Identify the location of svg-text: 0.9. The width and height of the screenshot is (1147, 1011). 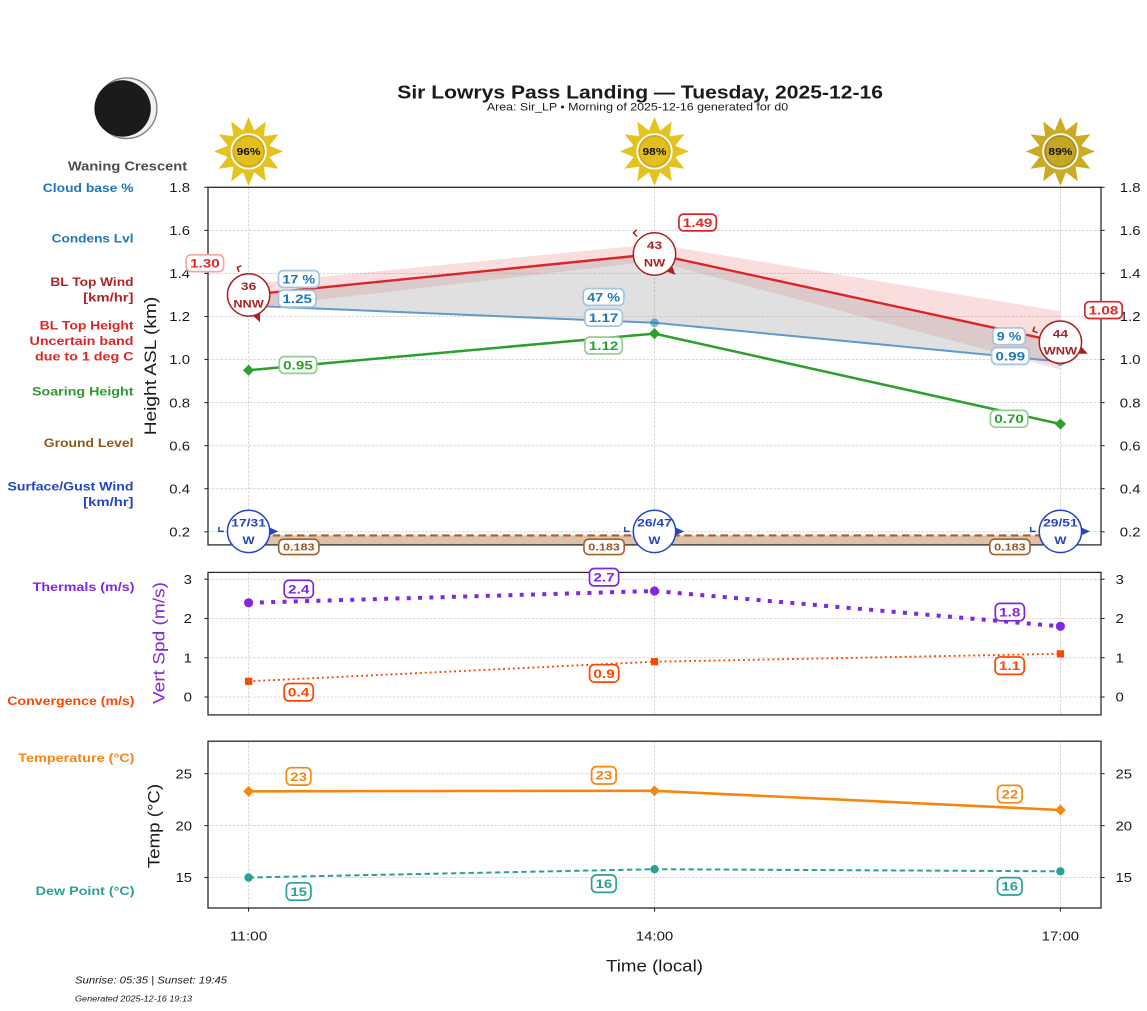
(604, 674).